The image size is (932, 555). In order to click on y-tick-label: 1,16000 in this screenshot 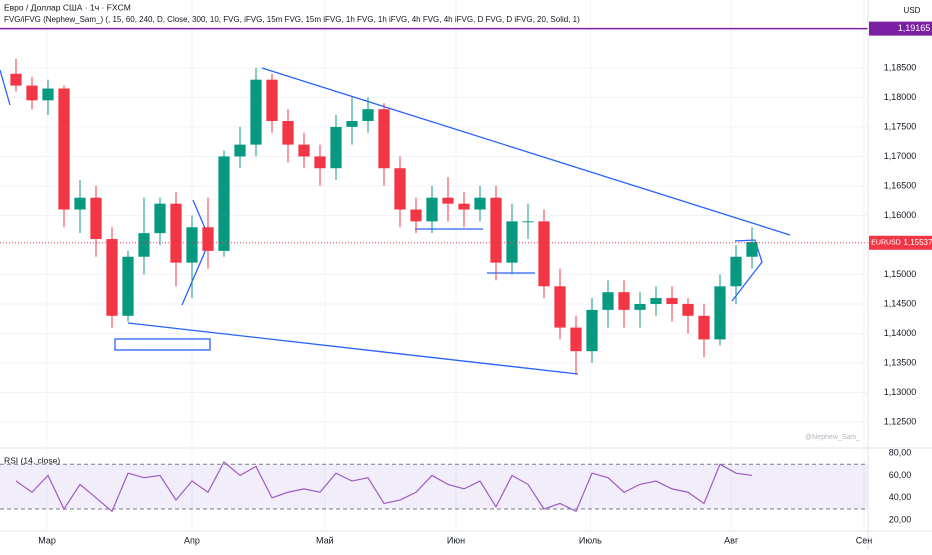, I will do `click(900, 215)`.